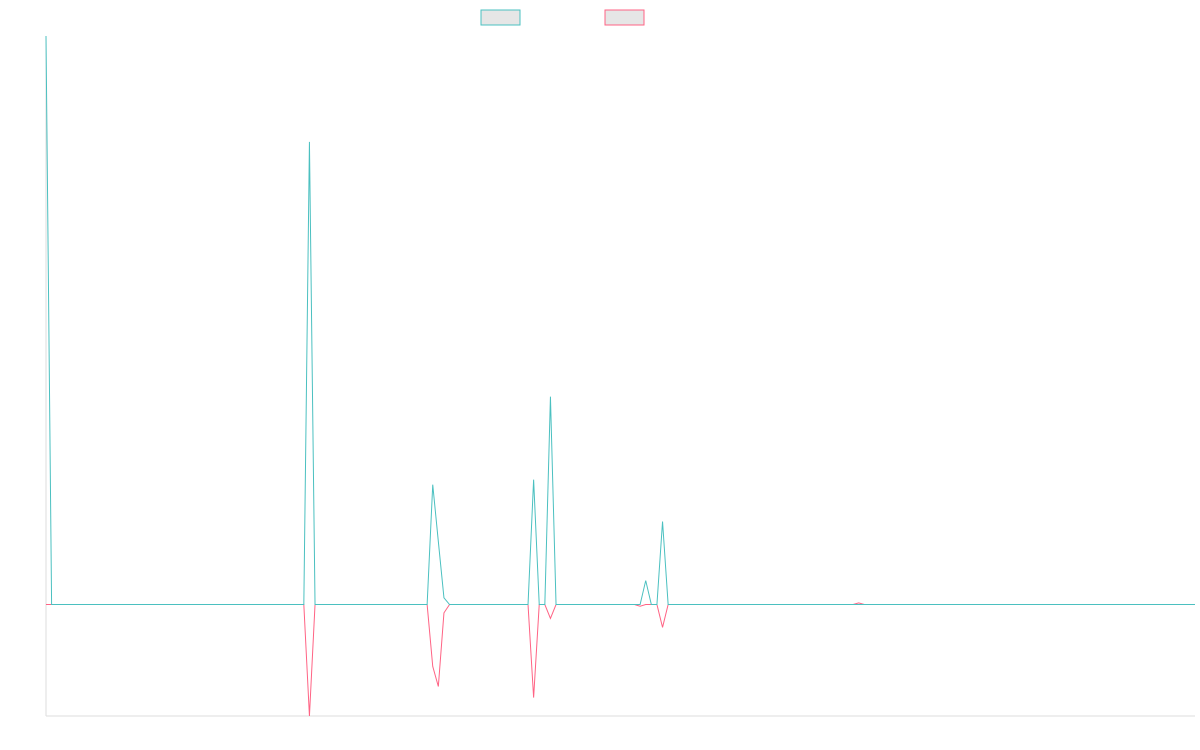 The height and width of the screenshot is (750, 1200). I want to click on series-line, so click(620, 659).